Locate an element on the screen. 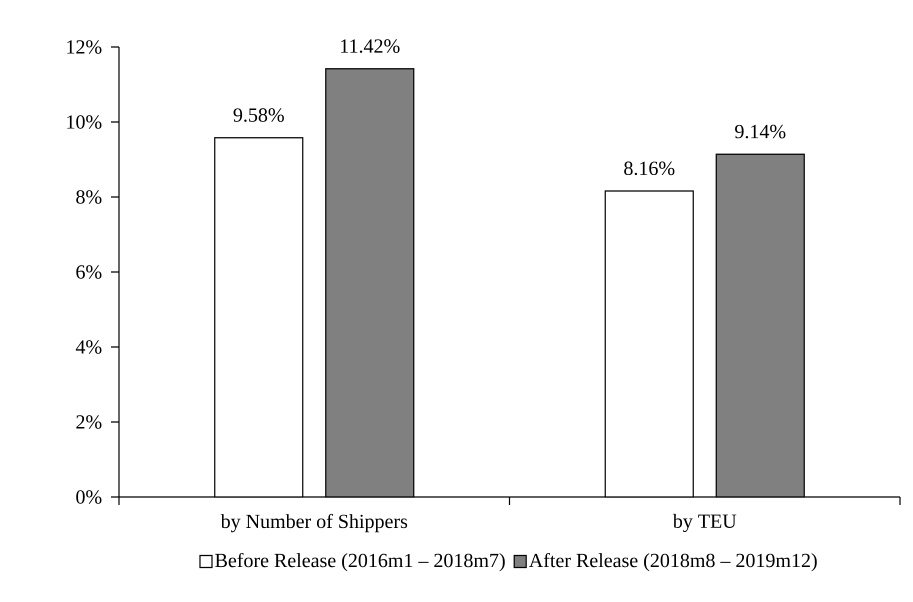 The image size is (913, 602). data-label: 8.16% is located at coordinates (649, 169).